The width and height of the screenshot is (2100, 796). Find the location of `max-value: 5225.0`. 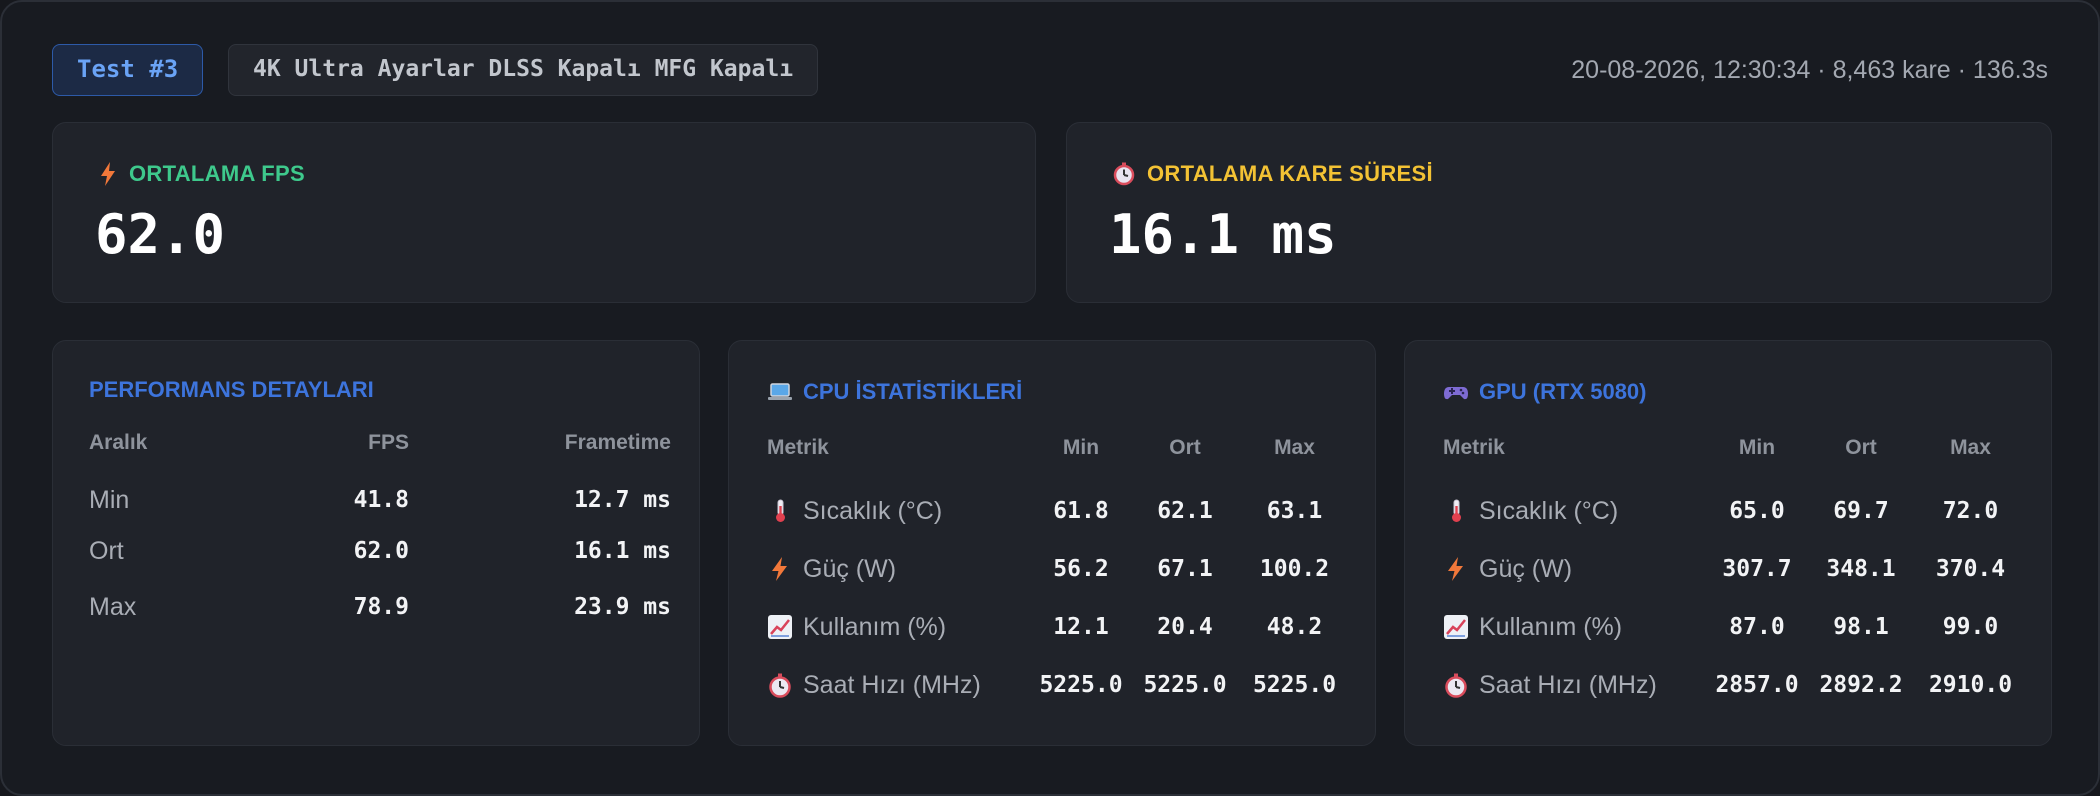

max-value: 5225.0 is located at coordinates (1294, 685).